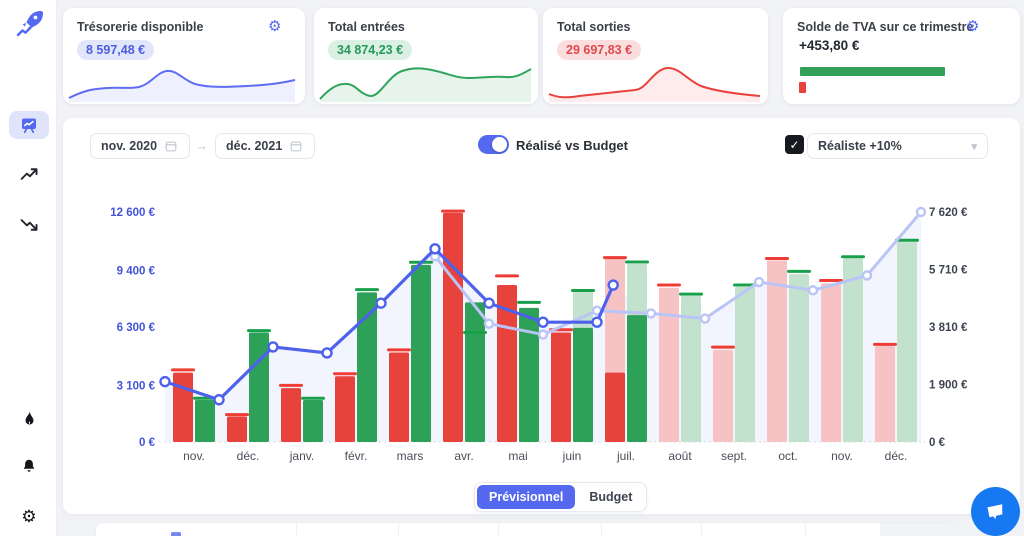 This screenshot has height=536, width=1024. Describe the element at coordinates (654, 84) in the screenshot. I see `sorties-sparkline` at that location.